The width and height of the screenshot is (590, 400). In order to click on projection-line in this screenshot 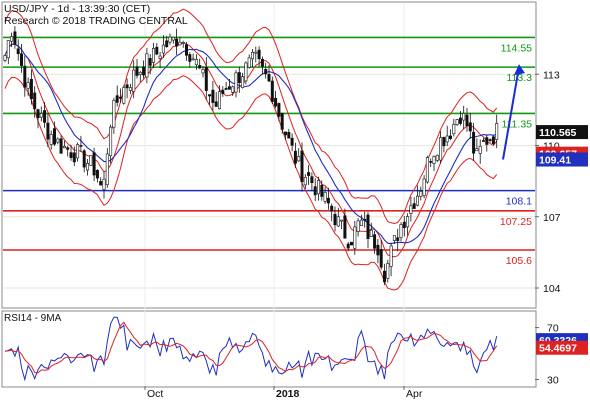, I will do `click(511, 113)`.